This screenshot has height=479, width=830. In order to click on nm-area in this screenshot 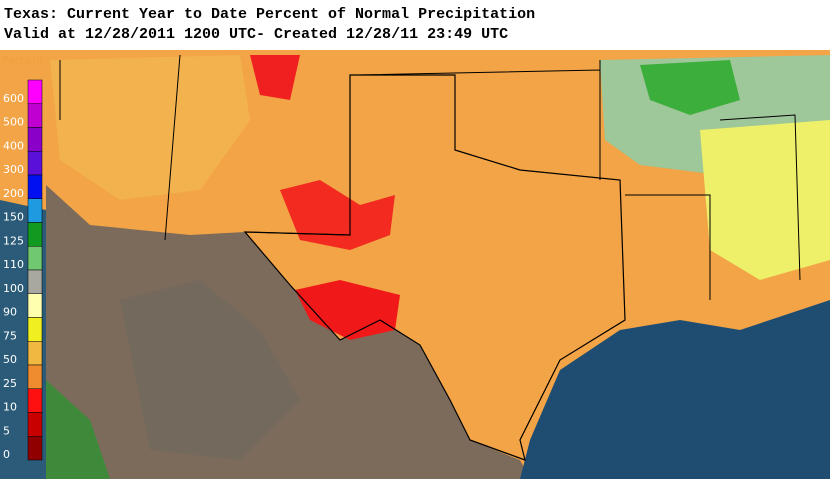, I will do `click(150, 127)`.